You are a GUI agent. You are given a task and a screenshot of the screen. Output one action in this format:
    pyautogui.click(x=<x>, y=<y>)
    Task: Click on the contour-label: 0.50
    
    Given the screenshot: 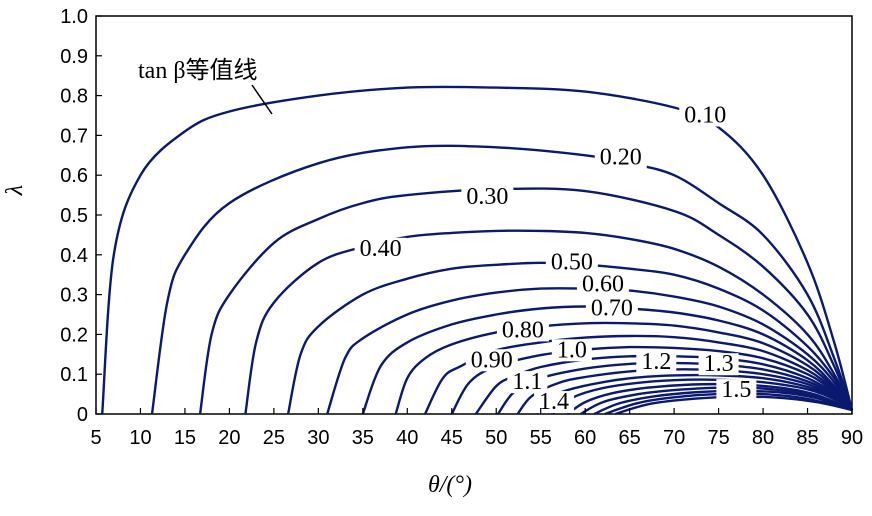 What is the action you would take?
    pyautogui.click(x=572, y=263)
    